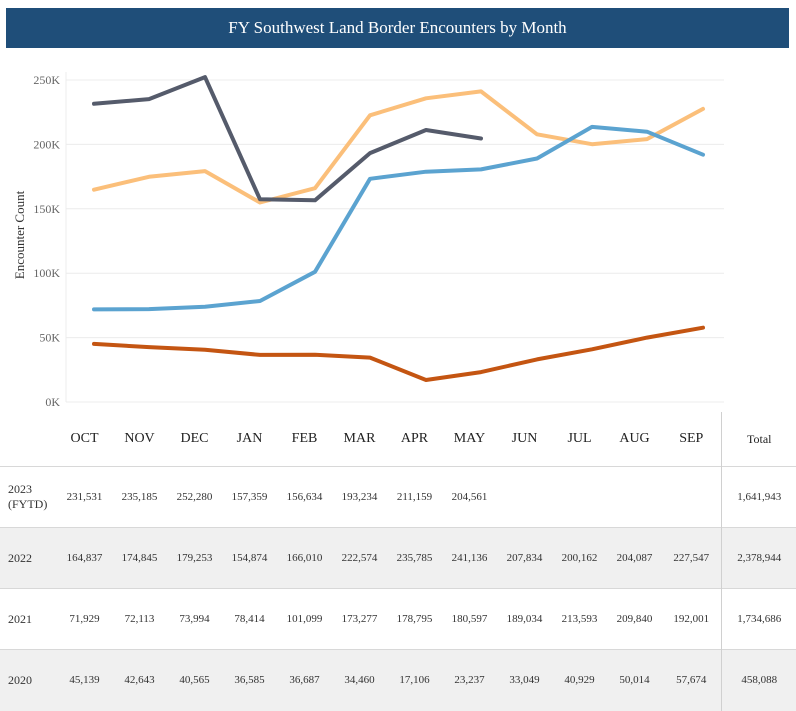 Image resolution: width=796 pixels, height=711 pixels. I want to click on value-cell: 204,087, so click(634, 558).